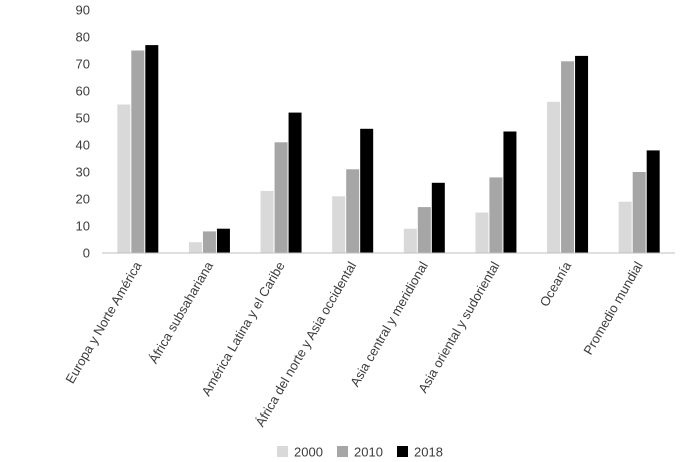  Describe the element at coordinates (83, 37) in the screenshot. I see `y-tick-label-80: 80` at that location.